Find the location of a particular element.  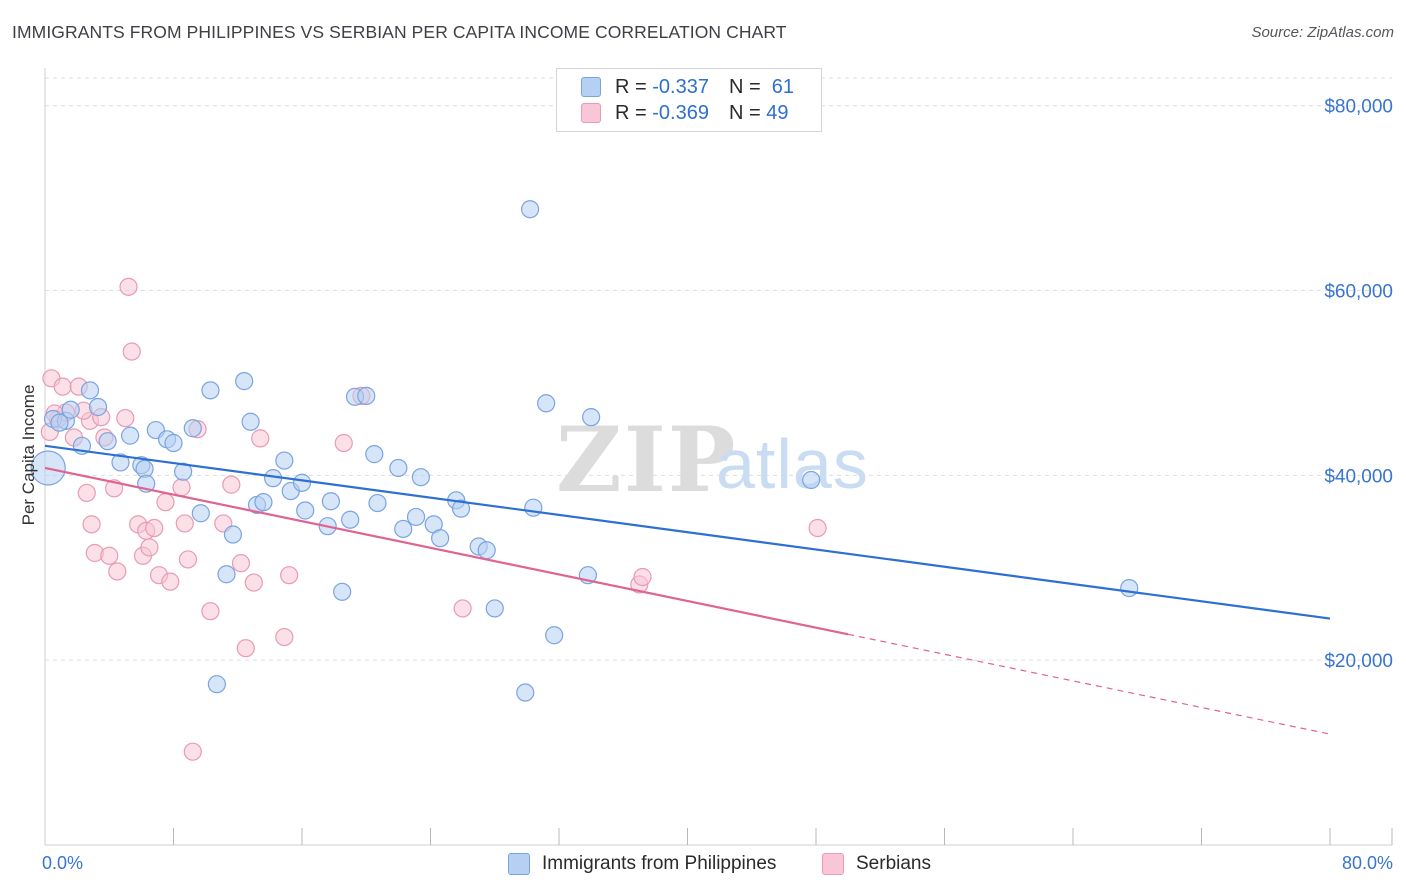

y-tick-label: $40,000 is located at coordinates (1358, 476).